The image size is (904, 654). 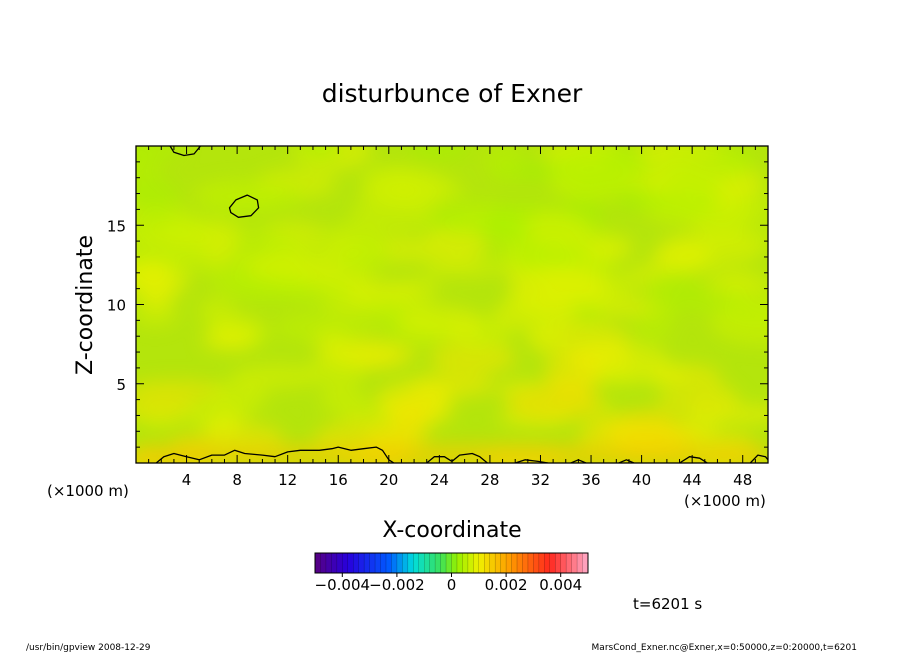 What do you see at coordinates (85, 305) in the screenshot?
I see `y-axis-label: Z-coordinate` at bounding box center [85, 305].